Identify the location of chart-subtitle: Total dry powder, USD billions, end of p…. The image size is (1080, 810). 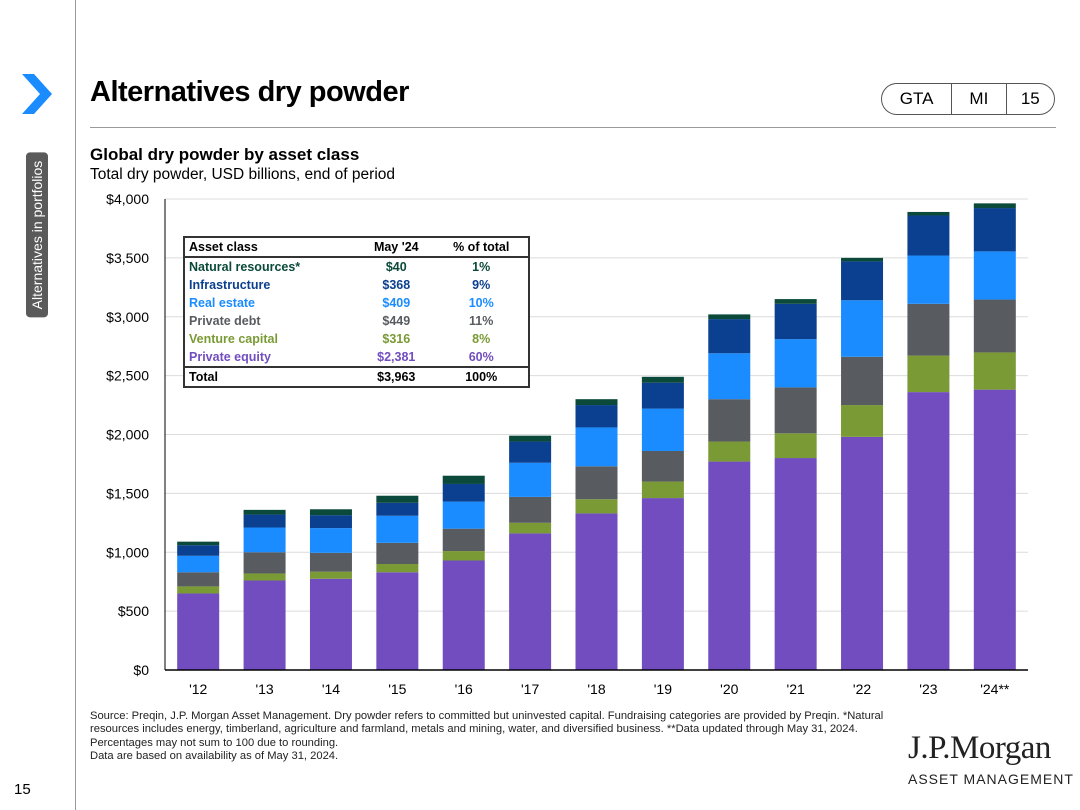
(242, 174).